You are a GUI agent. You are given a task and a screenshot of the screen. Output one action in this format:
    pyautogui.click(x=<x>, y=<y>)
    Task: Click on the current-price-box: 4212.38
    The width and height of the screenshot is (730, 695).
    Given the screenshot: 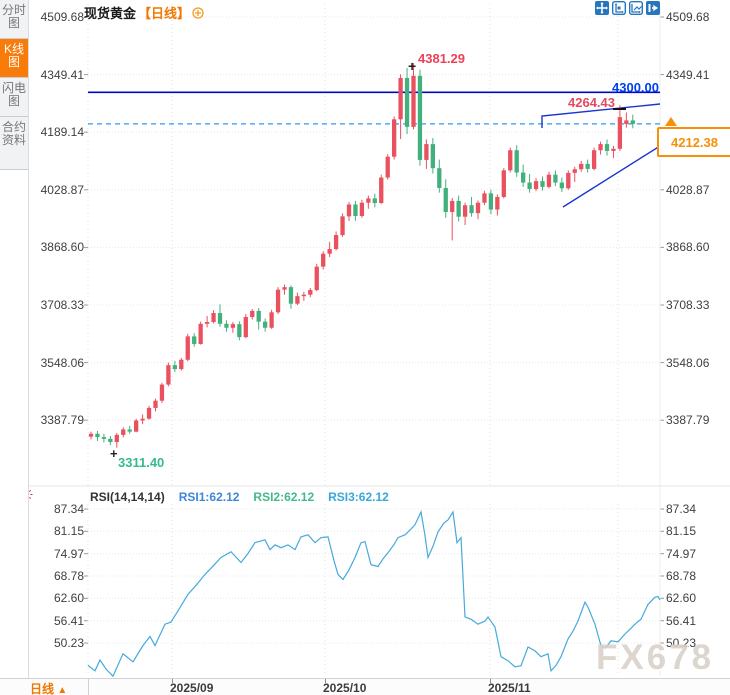 What is the action you would take?
    pyautogui.click(x=693, y=142)
    